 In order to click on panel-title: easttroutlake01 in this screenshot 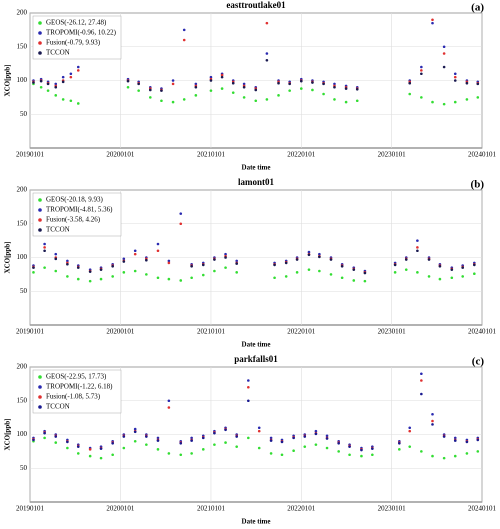, I will do `click(256, 5)`.